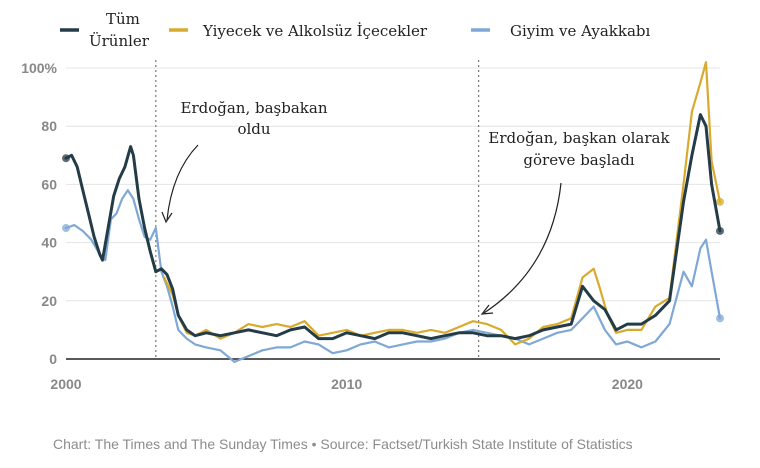 The width and height of the screenshot is (760, 468). Describe the element at coordinates (487, 309) in the screenshot. I see `annotation-president-arrowhead` at that location.